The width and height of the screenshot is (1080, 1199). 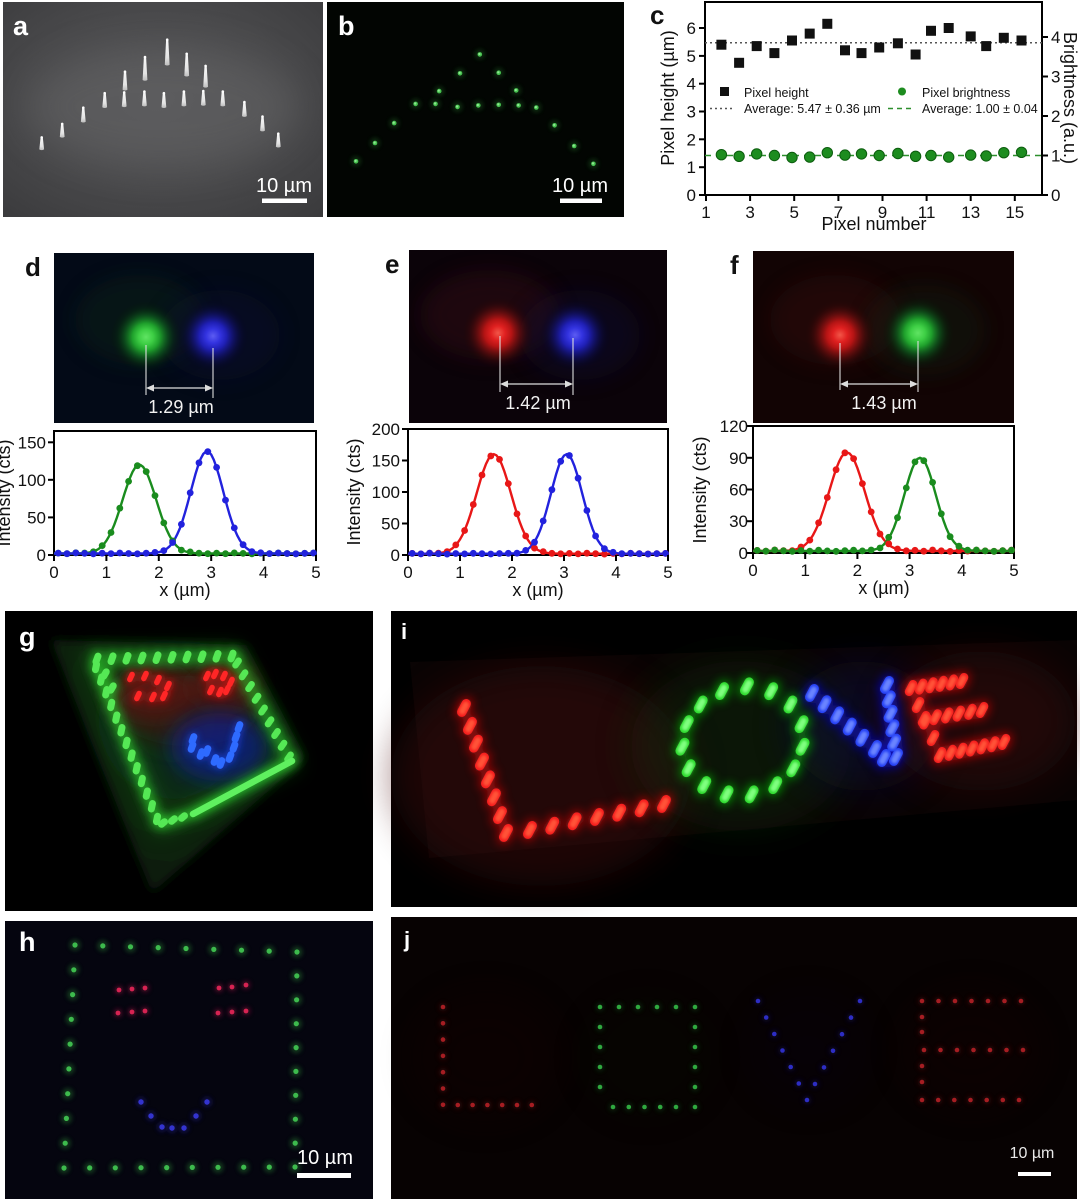 I want to click on svg-text: j, so click(x=406, y=939).